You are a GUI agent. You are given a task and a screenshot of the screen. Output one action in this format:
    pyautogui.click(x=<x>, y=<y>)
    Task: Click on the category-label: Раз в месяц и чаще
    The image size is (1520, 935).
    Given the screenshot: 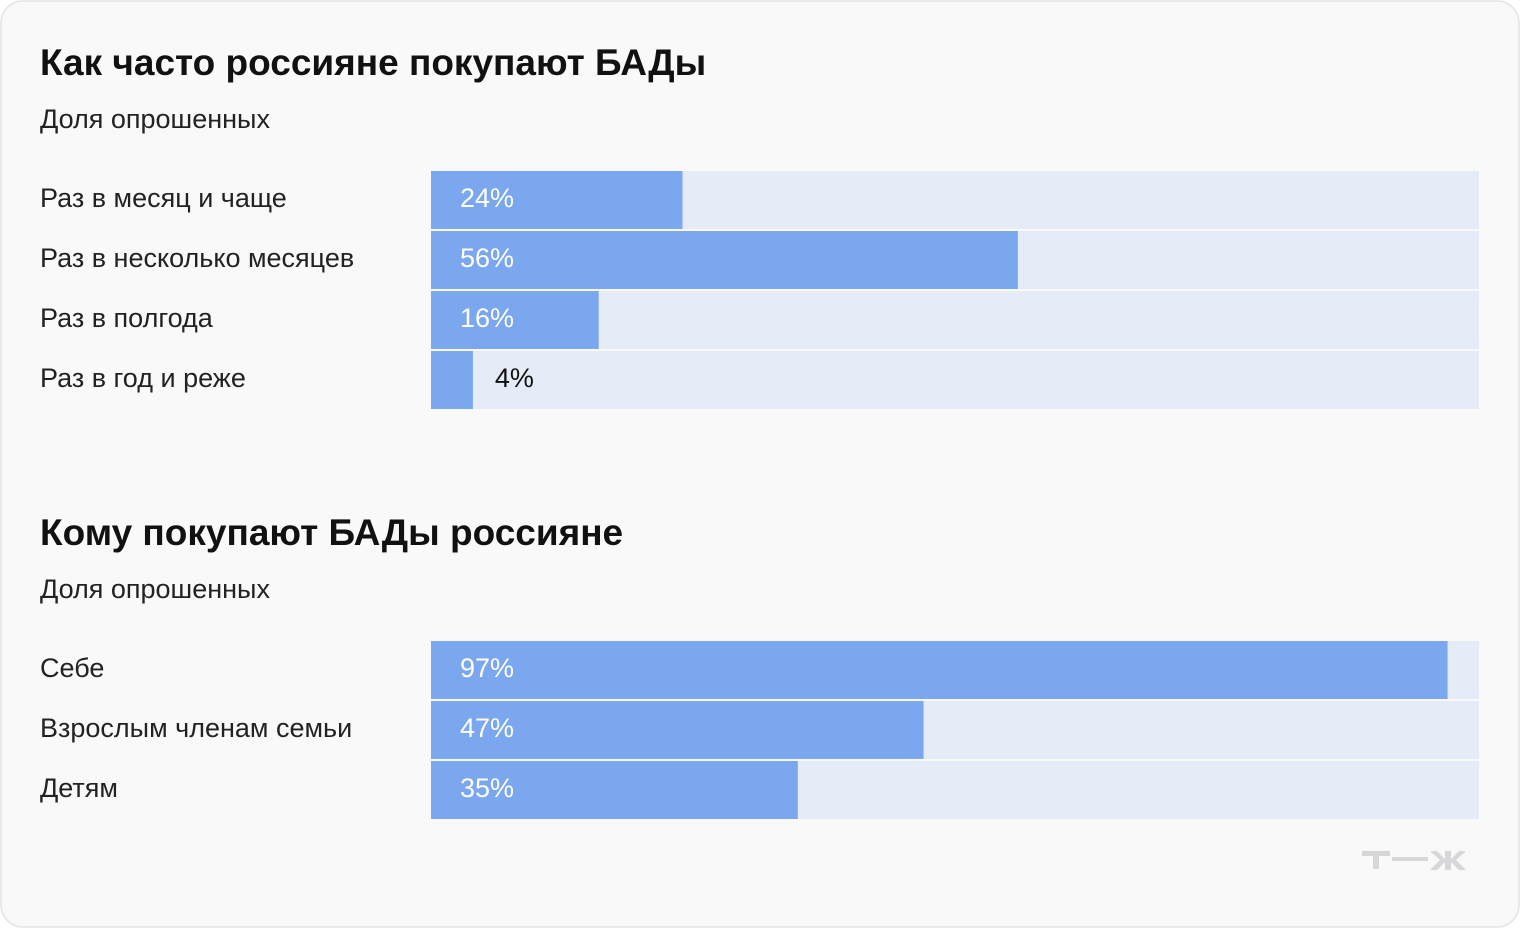 What is the action you would take?
    pyautogui.click(x=163, y=198)
    